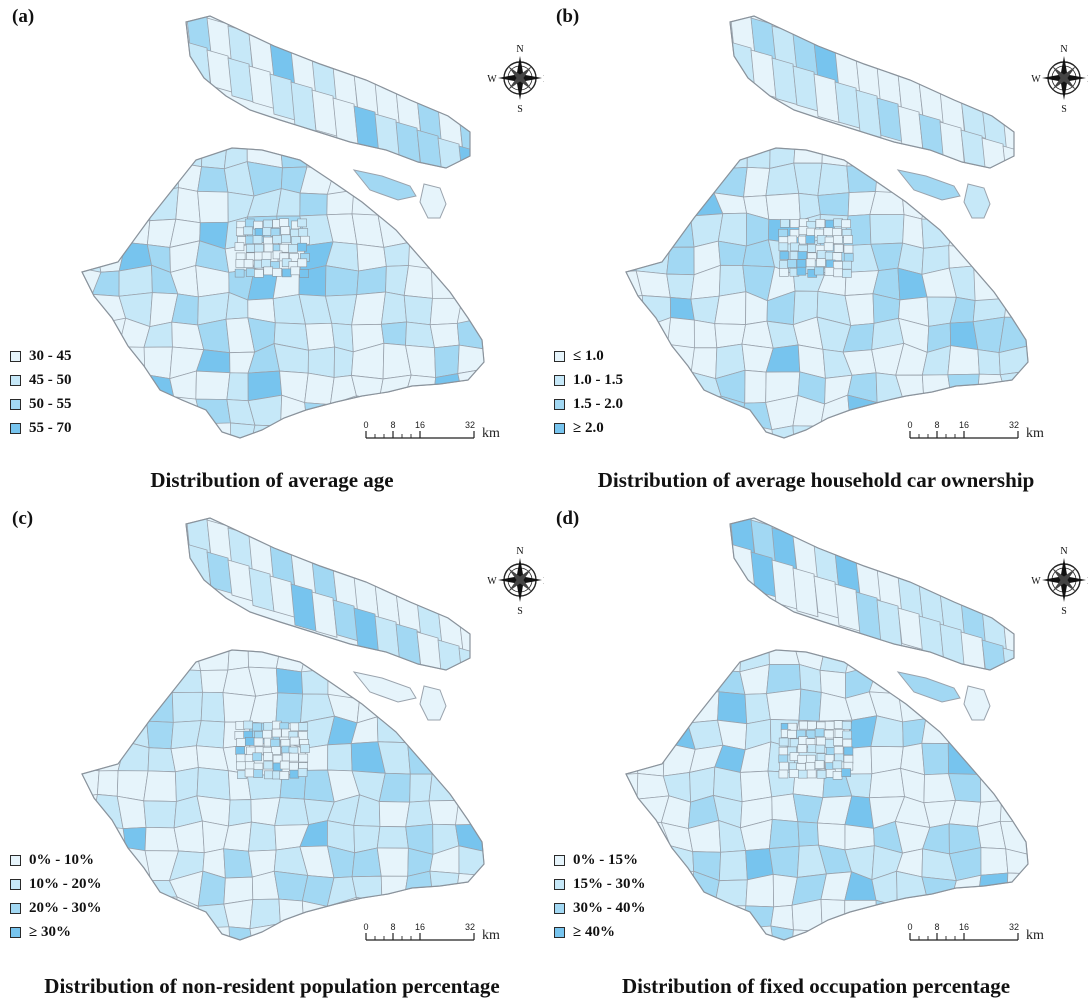 The width and height of the screenshot is (1088, 1004). I want to click on scale-tick-label: 0, so click(365, 927).